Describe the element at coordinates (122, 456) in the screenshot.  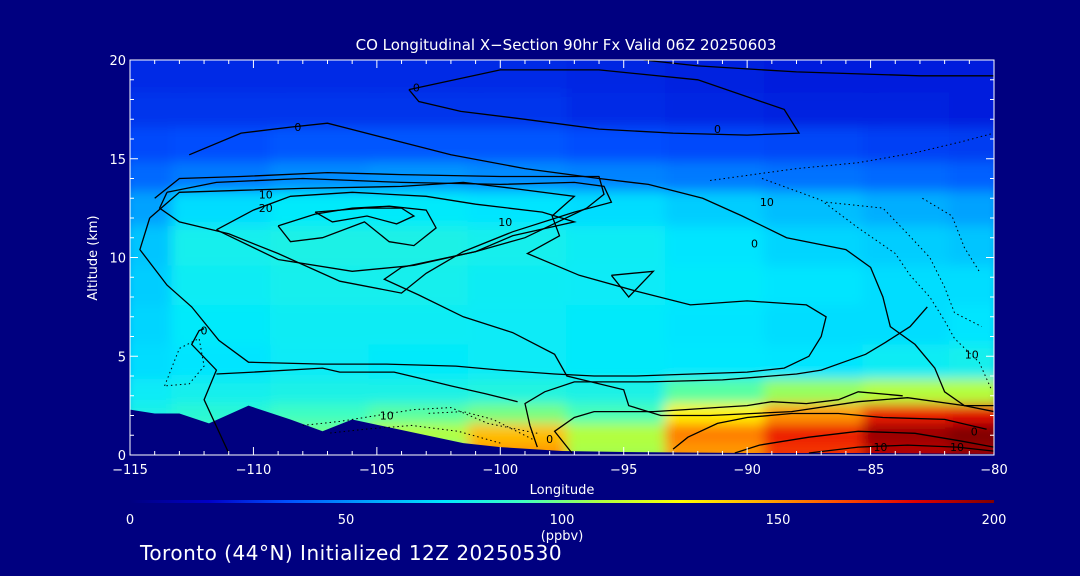
I see `y-tick-label: 0` at that location.